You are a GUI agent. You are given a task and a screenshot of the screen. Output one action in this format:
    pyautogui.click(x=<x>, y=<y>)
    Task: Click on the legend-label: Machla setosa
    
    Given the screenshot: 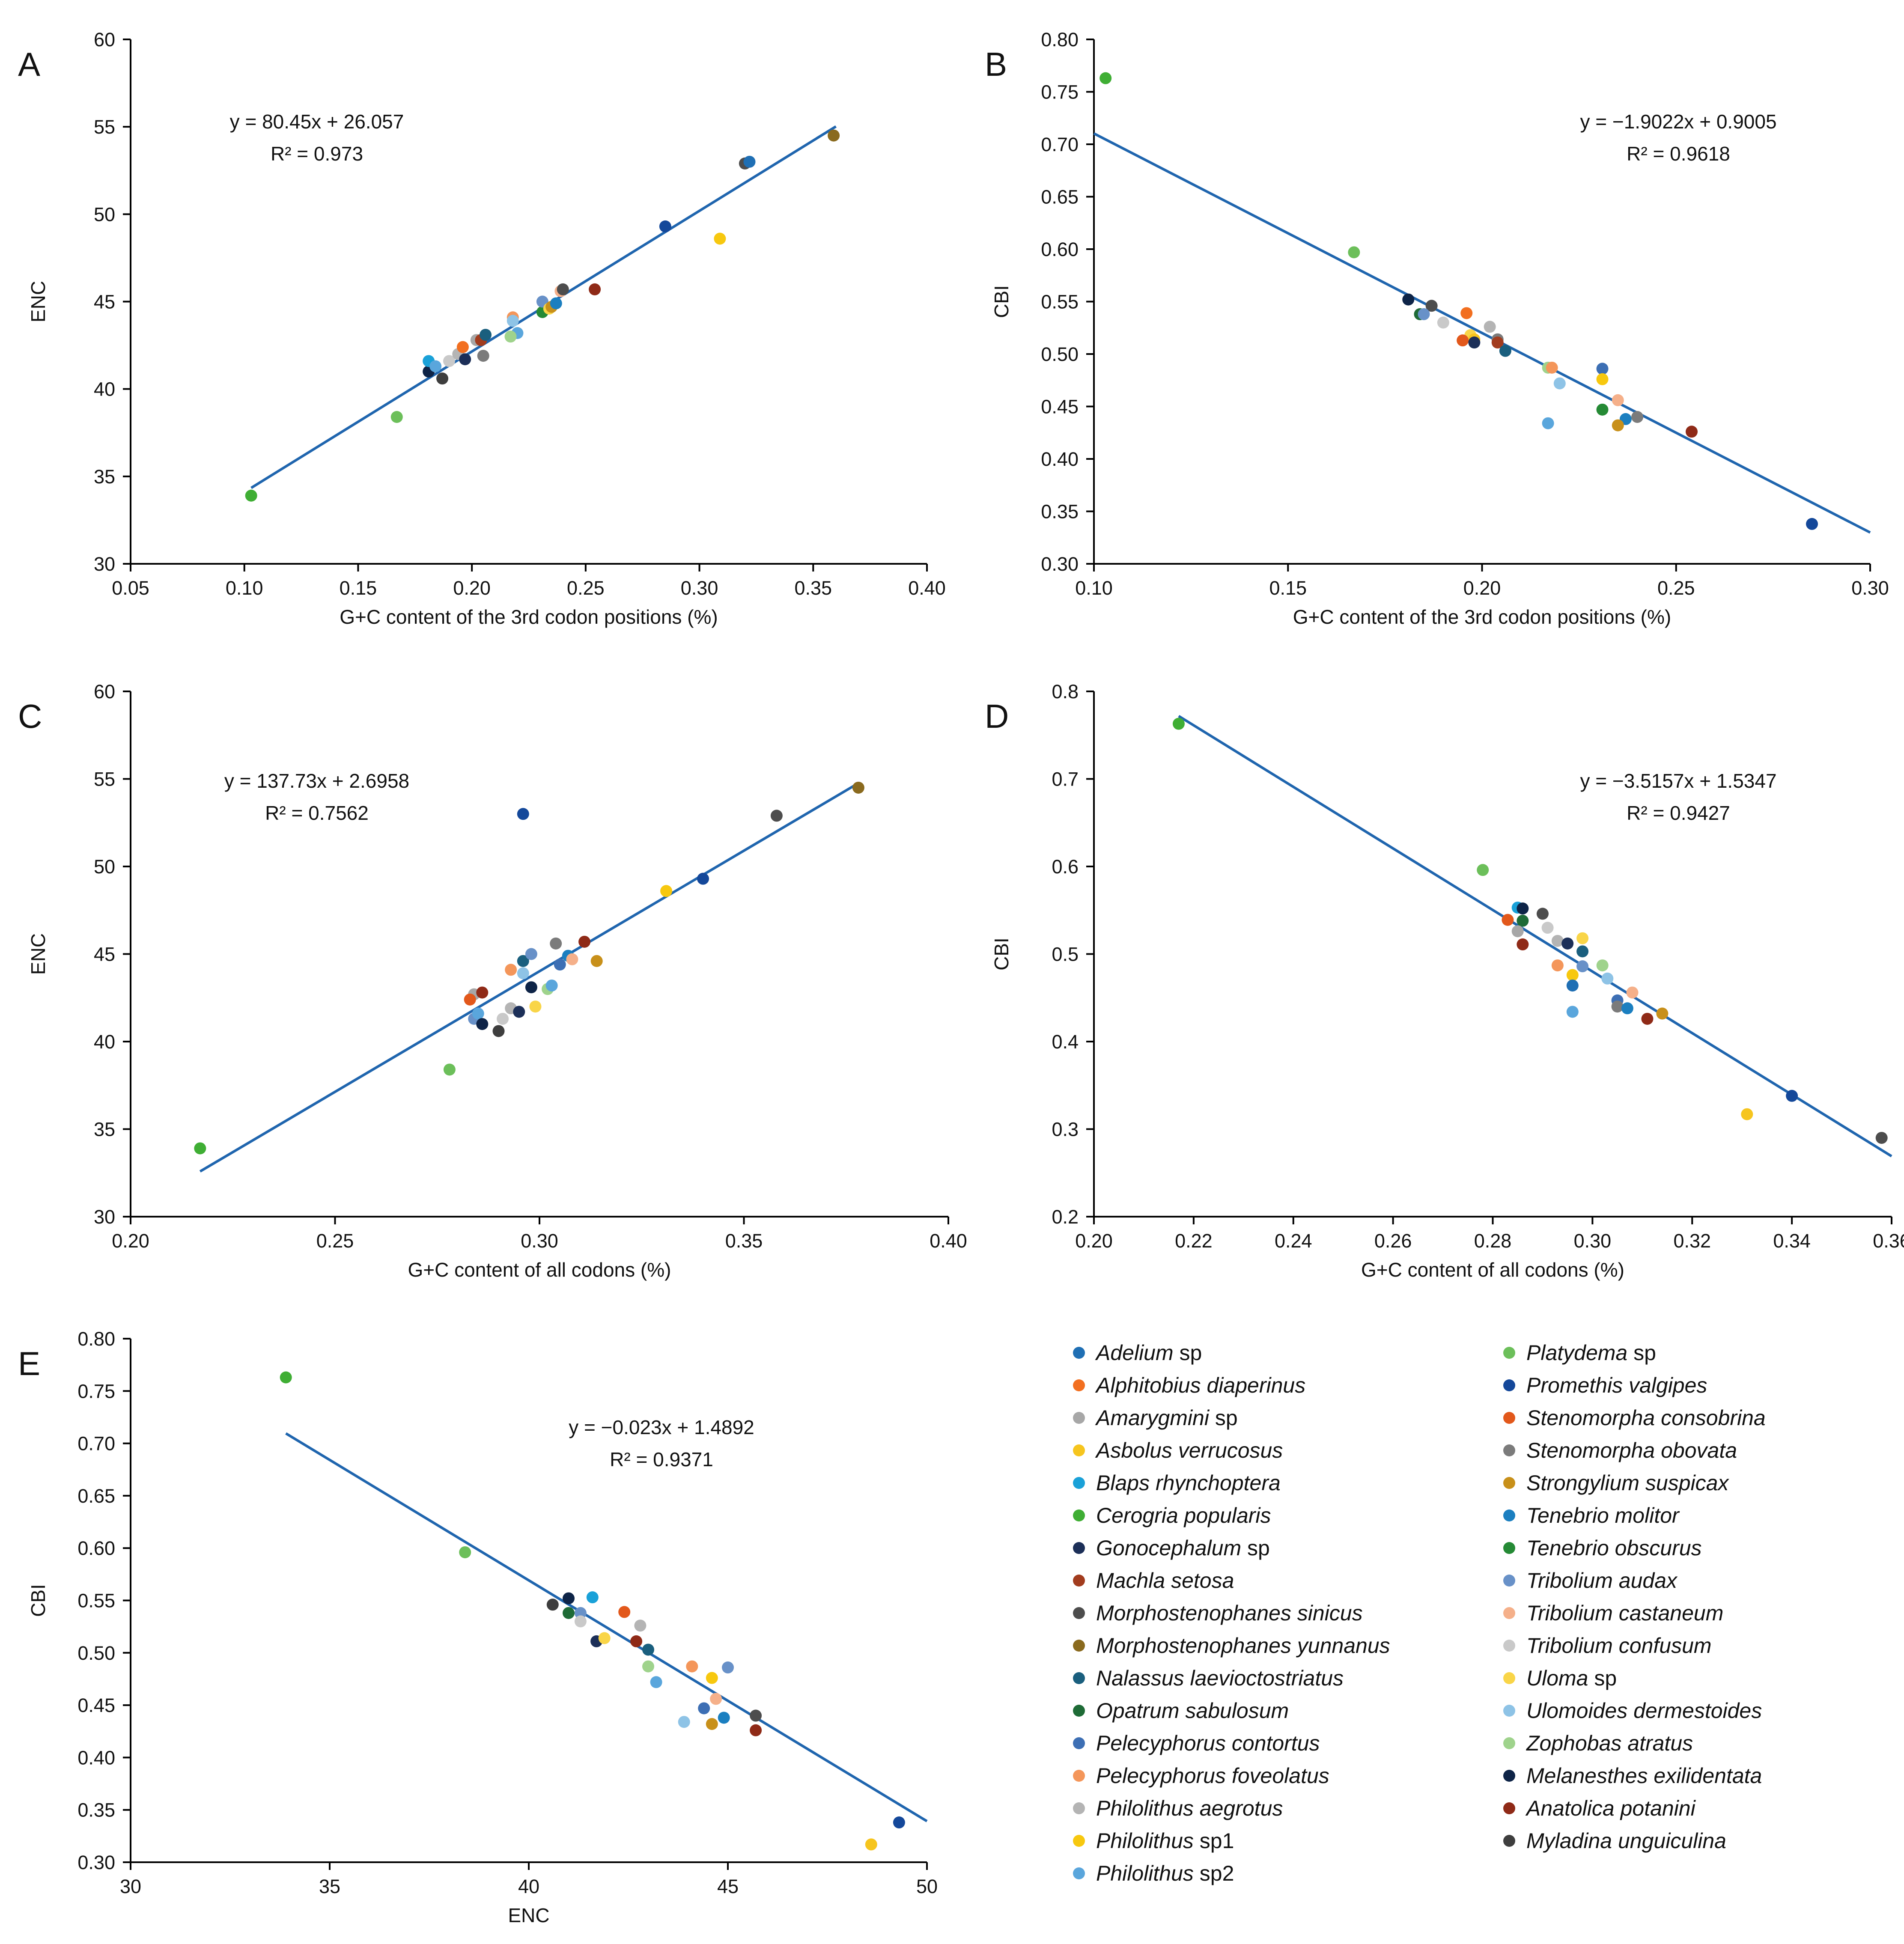 What is the action you would take?
    pyautogui.click(x=1165, y=1581)
    